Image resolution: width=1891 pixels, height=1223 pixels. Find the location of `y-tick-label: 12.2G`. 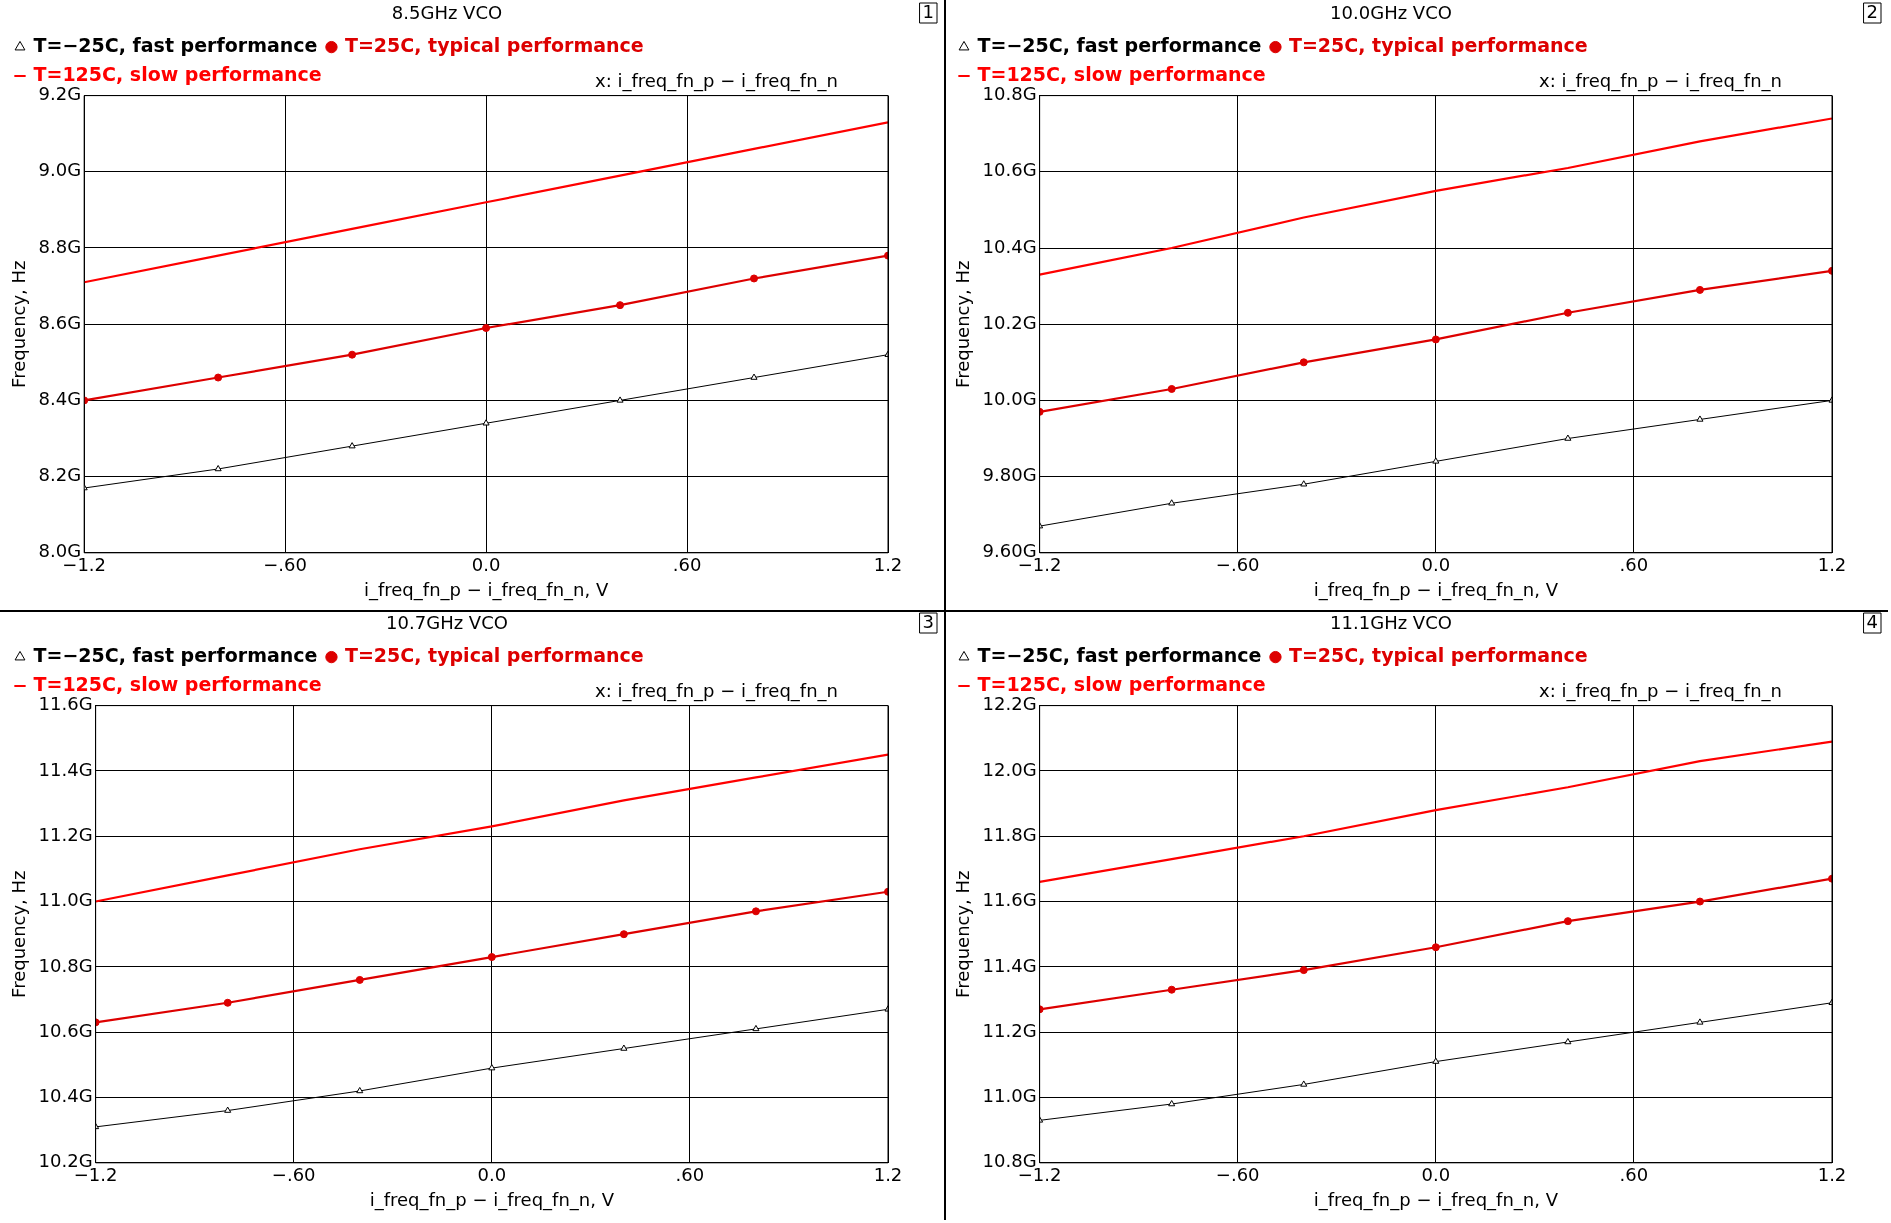

y-tick-label: 12.2G is located at coordinates (1009, 704).